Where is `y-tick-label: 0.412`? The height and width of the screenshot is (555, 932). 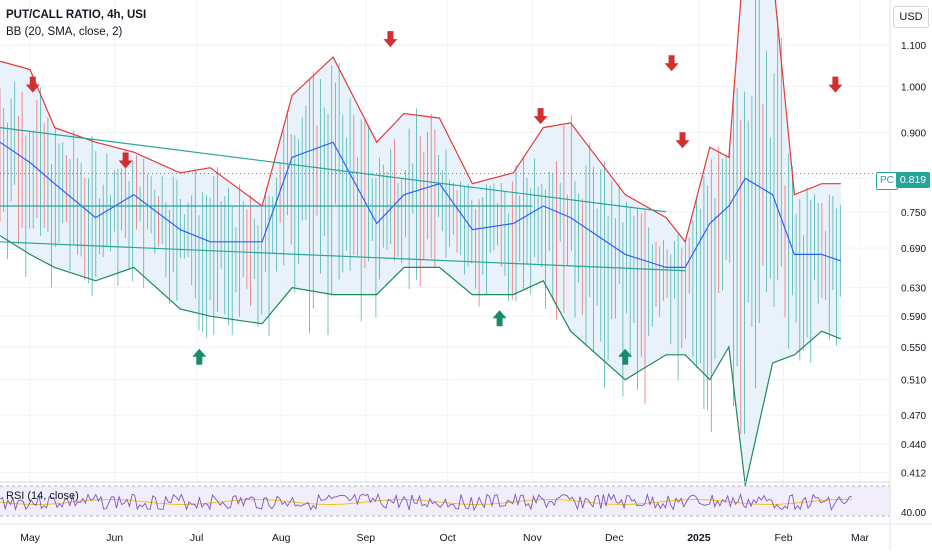 y-tick-label: 0.412 is located at coordinates (913, 474).